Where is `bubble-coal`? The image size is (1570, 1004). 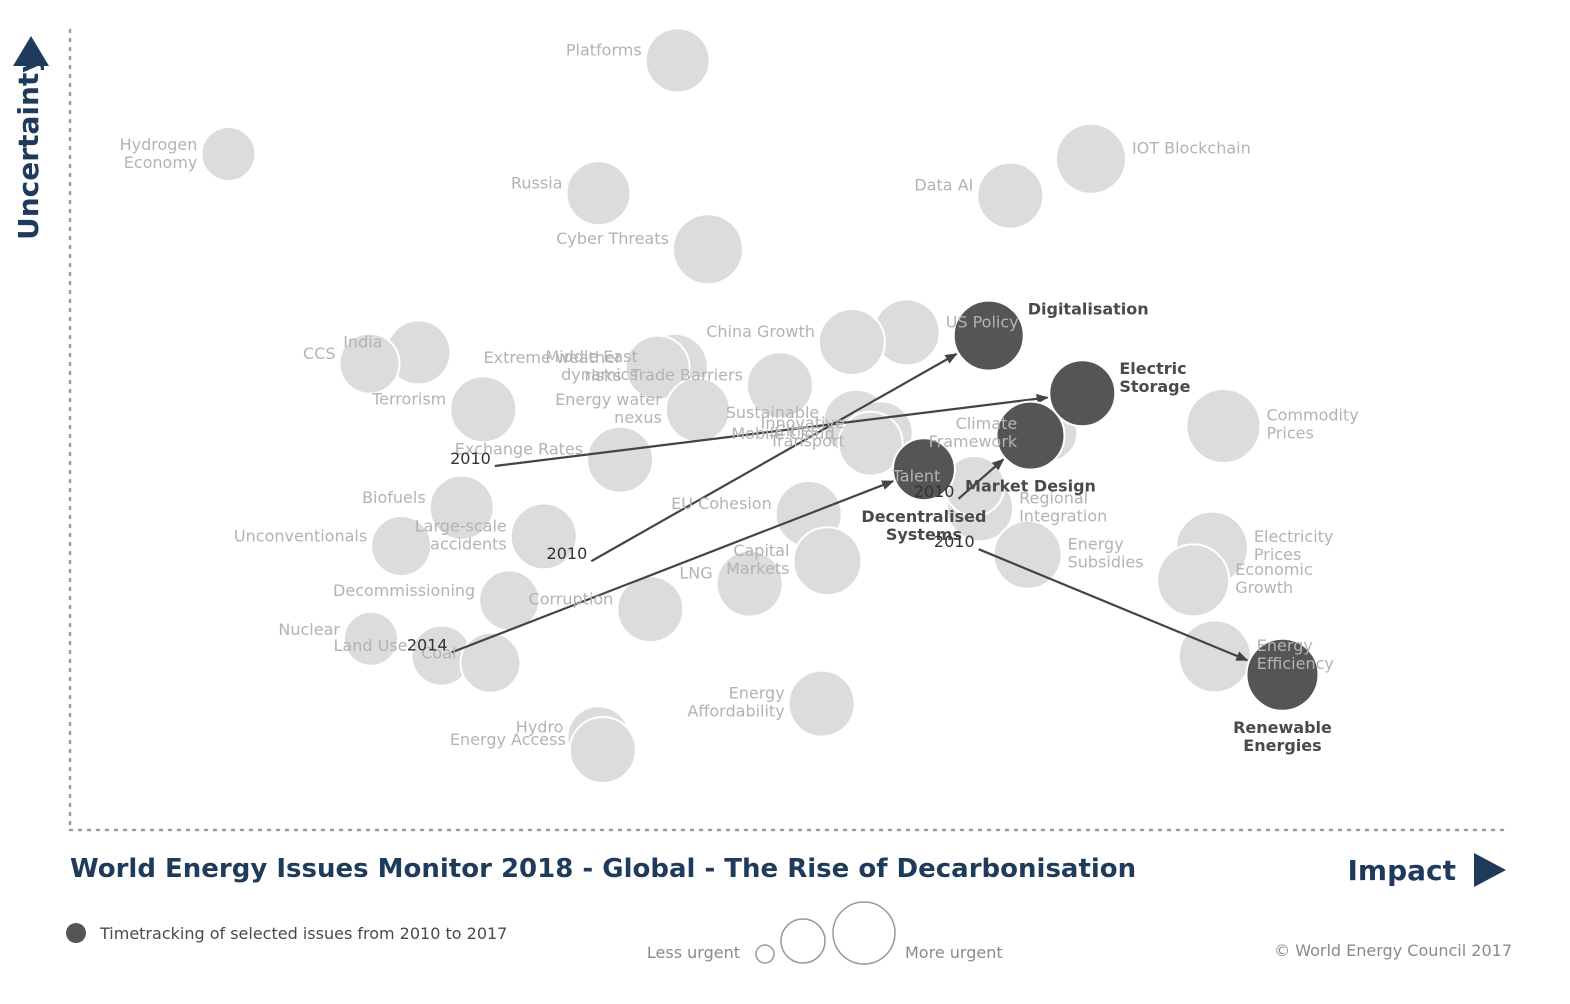 bubble-coal is located at coordinates (490, 662).